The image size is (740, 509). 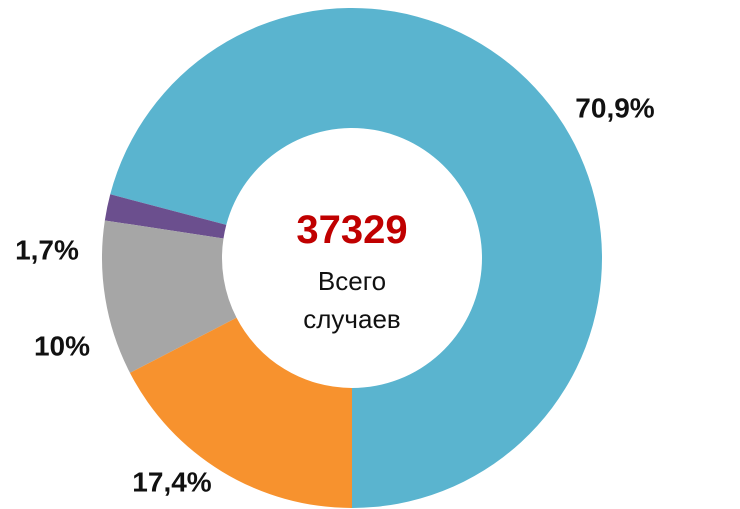 I want to click on data-label: 1,7%, so click(x=47, y=249).